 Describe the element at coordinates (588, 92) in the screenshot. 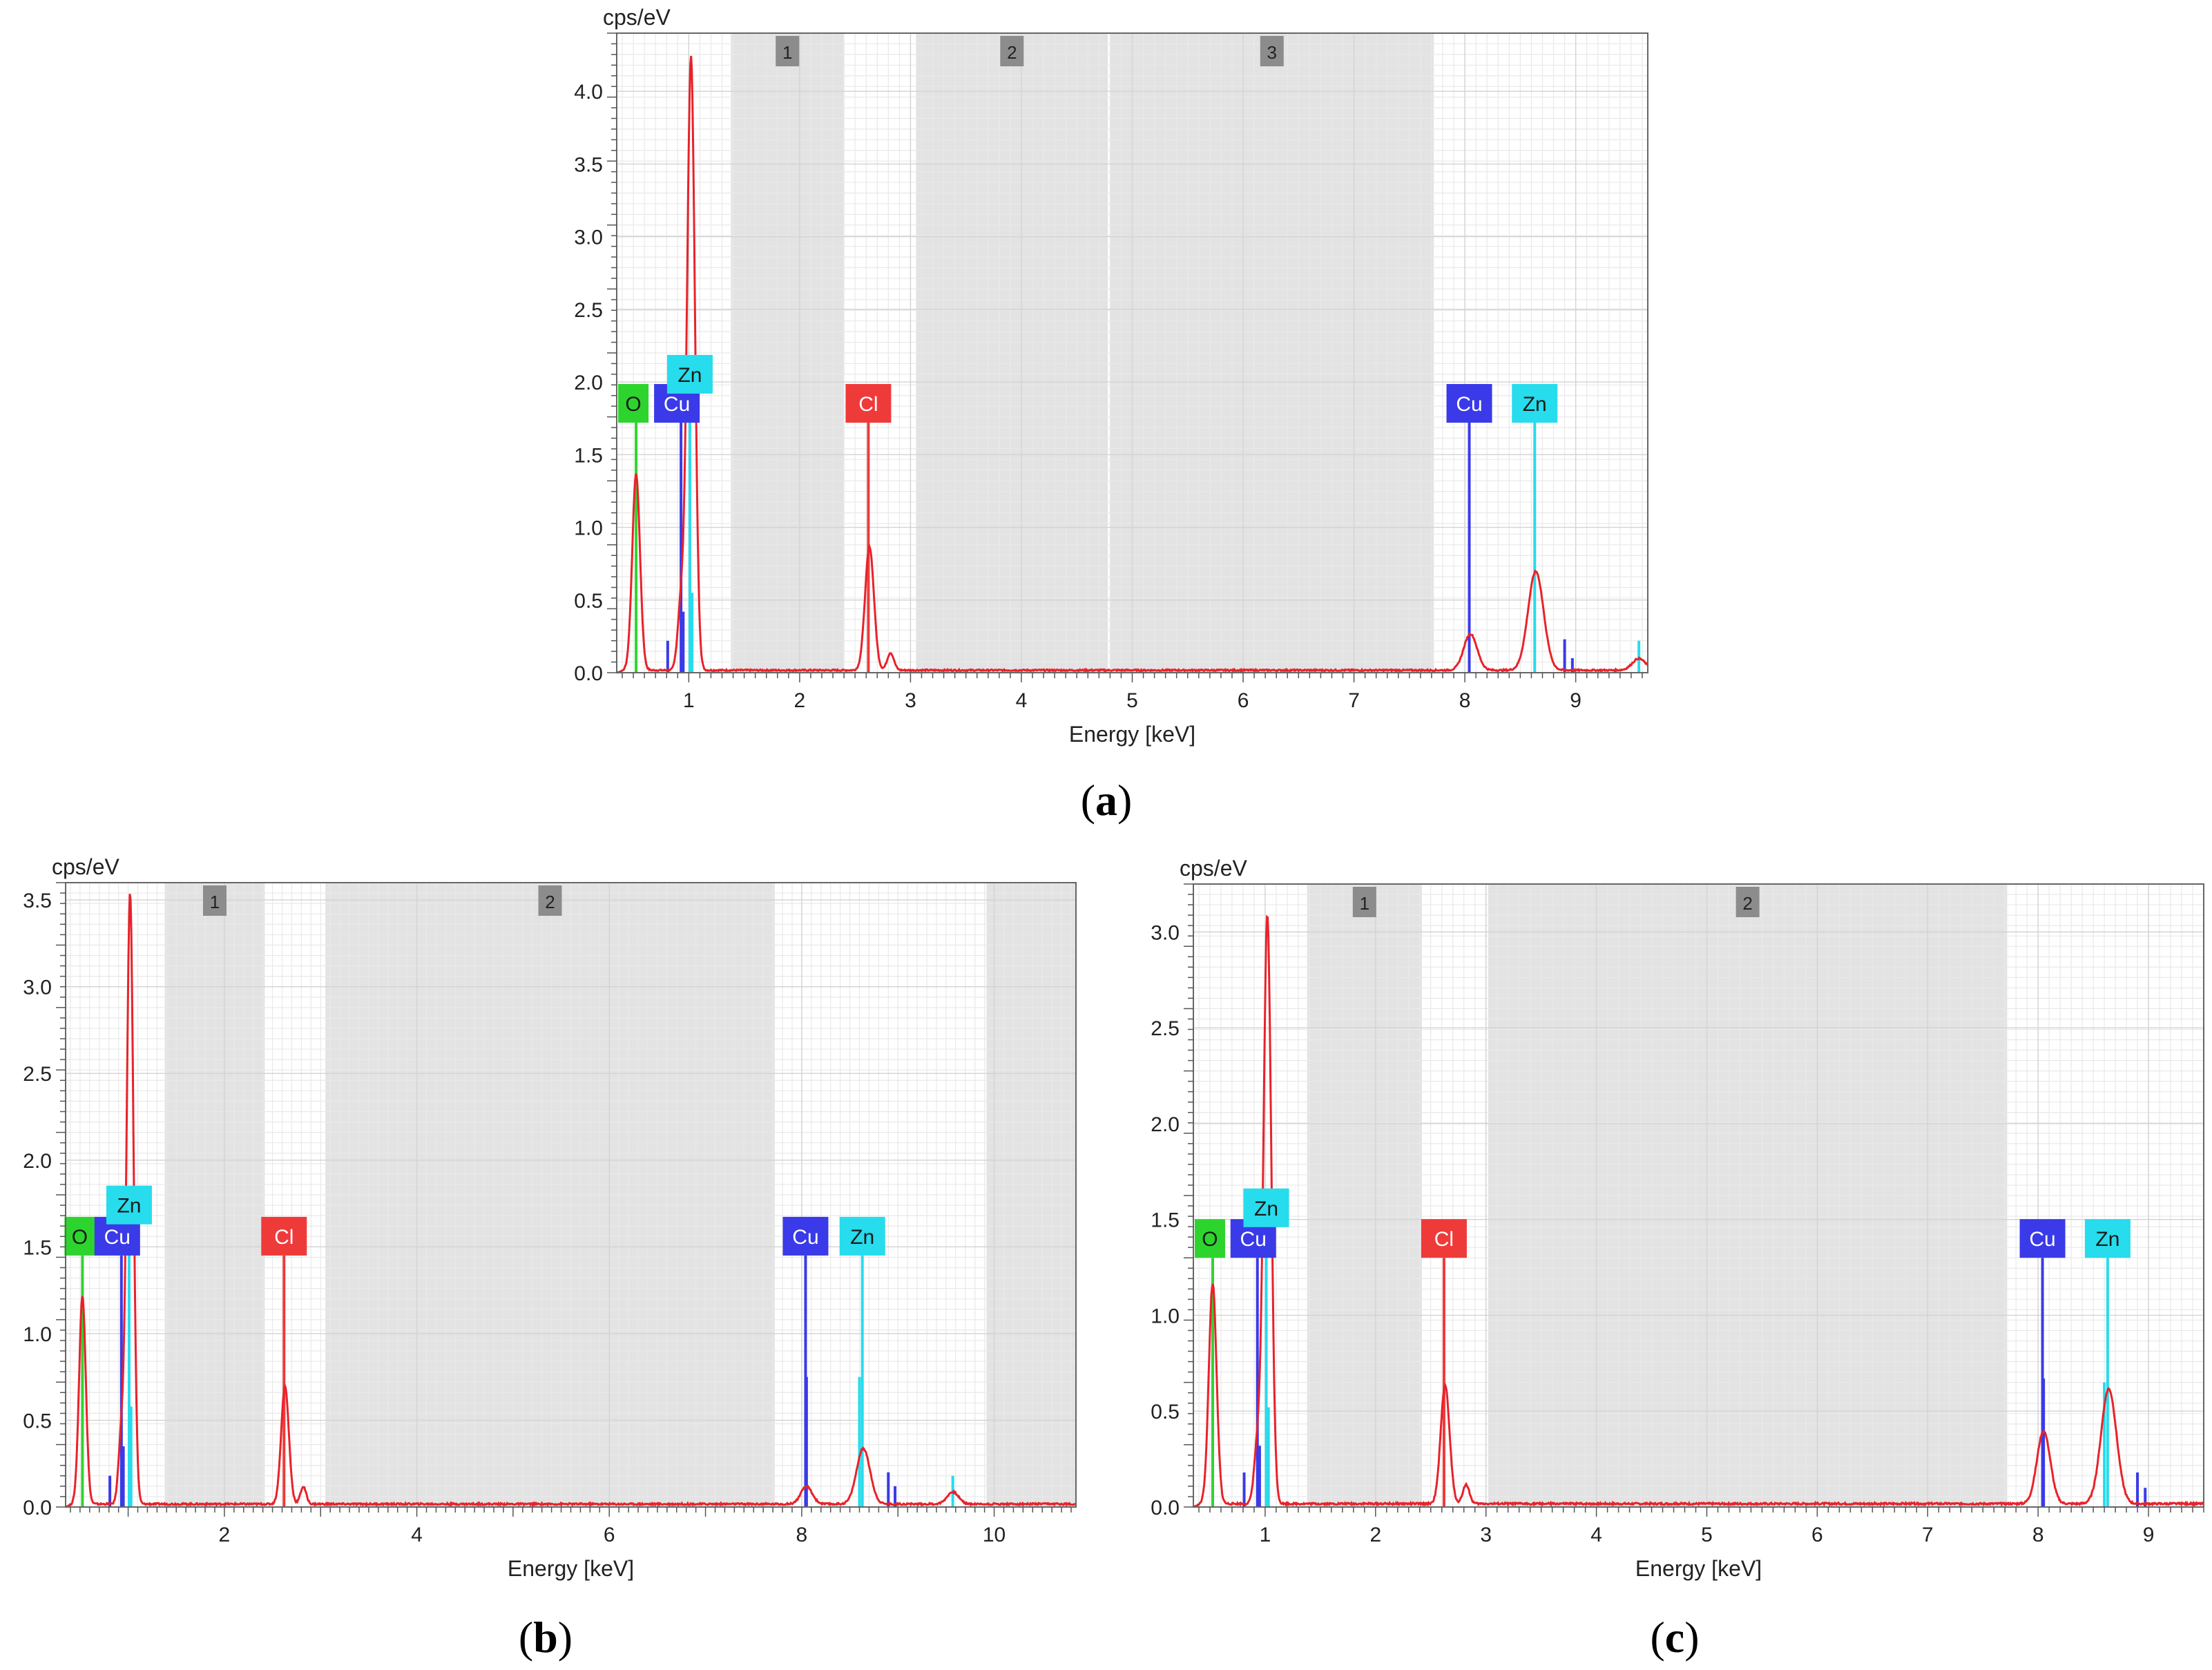

I see `y-tick-label: 4.0` at that location.